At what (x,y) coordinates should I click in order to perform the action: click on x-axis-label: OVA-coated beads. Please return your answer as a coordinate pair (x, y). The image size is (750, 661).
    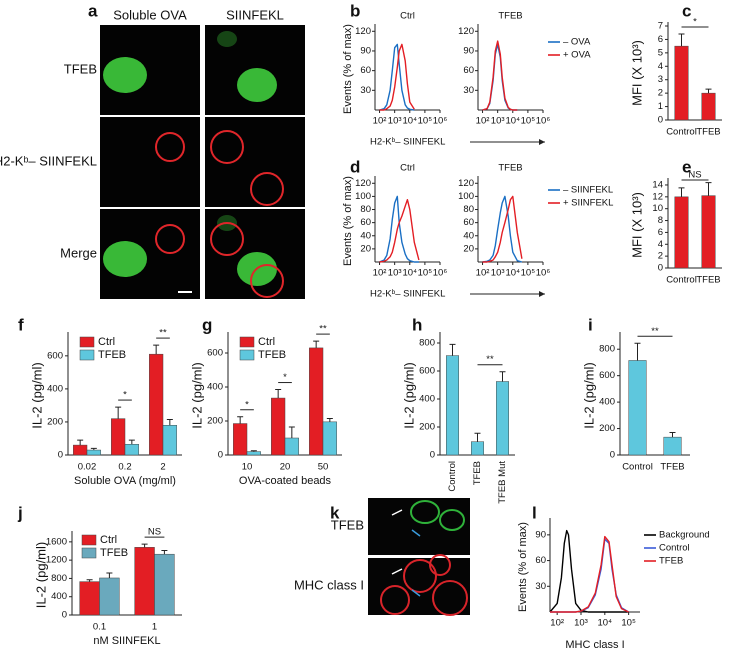
    Looking at the image, I should click on (285, 481).